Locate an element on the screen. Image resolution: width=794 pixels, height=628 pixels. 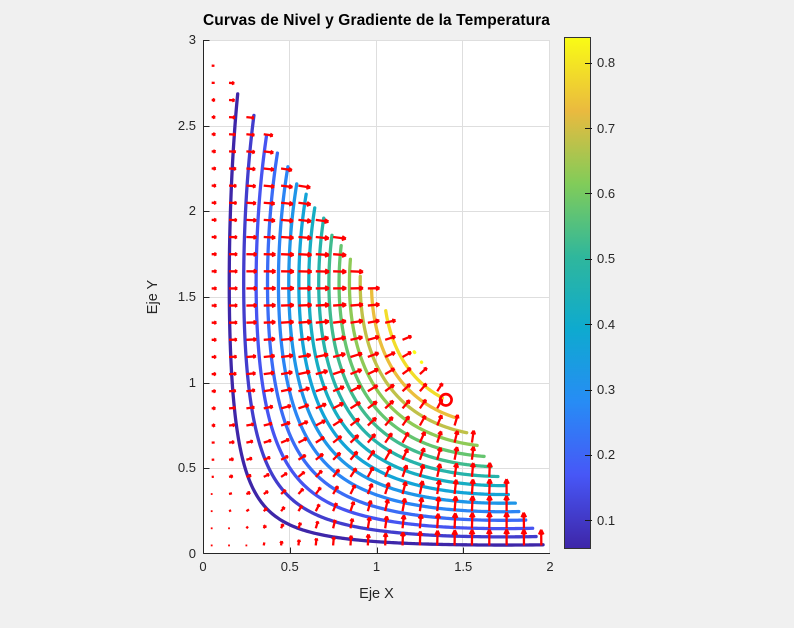
y-tick-label: 2.5 is located at coordinates (186, 125).